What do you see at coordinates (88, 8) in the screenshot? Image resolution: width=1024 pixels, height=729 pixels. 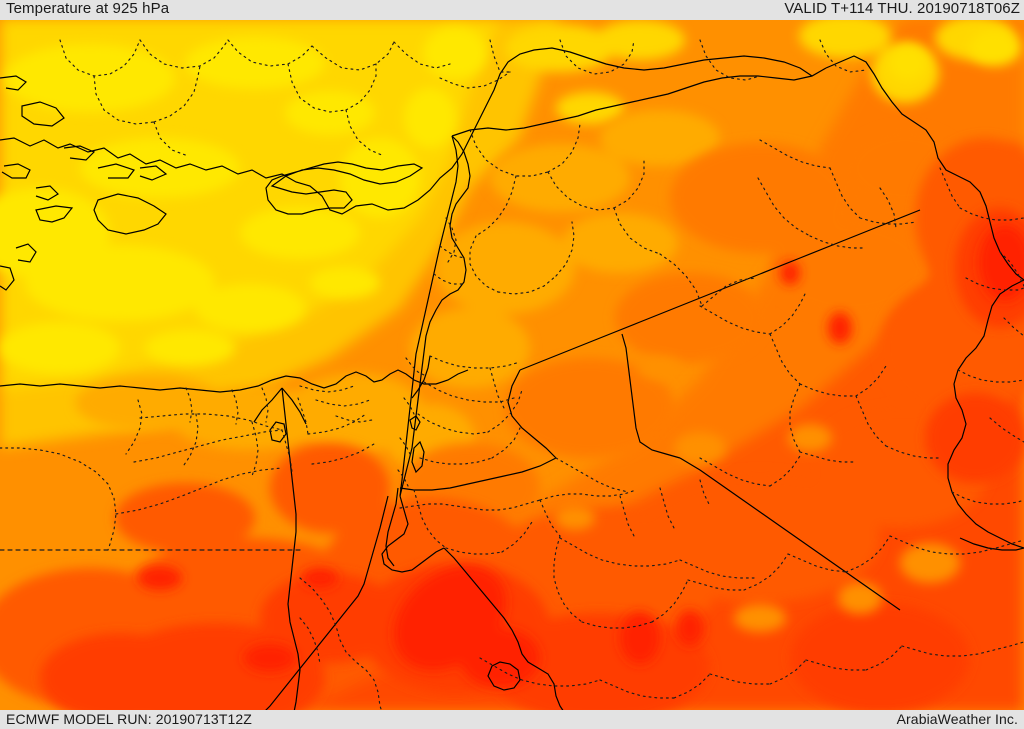 I see `page-title: Temperature at 925 hPa` at bounding box center [88, 8].